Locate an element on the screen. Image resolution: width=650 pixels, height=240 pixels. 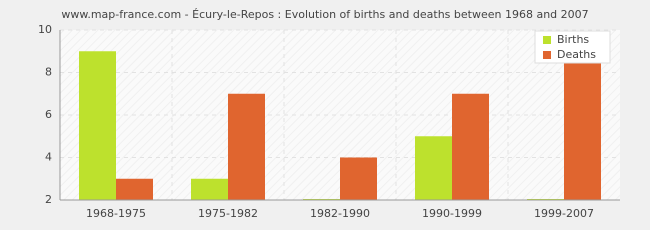
x-tick-label: 1968-1975 is located at coordinates (116, 213).